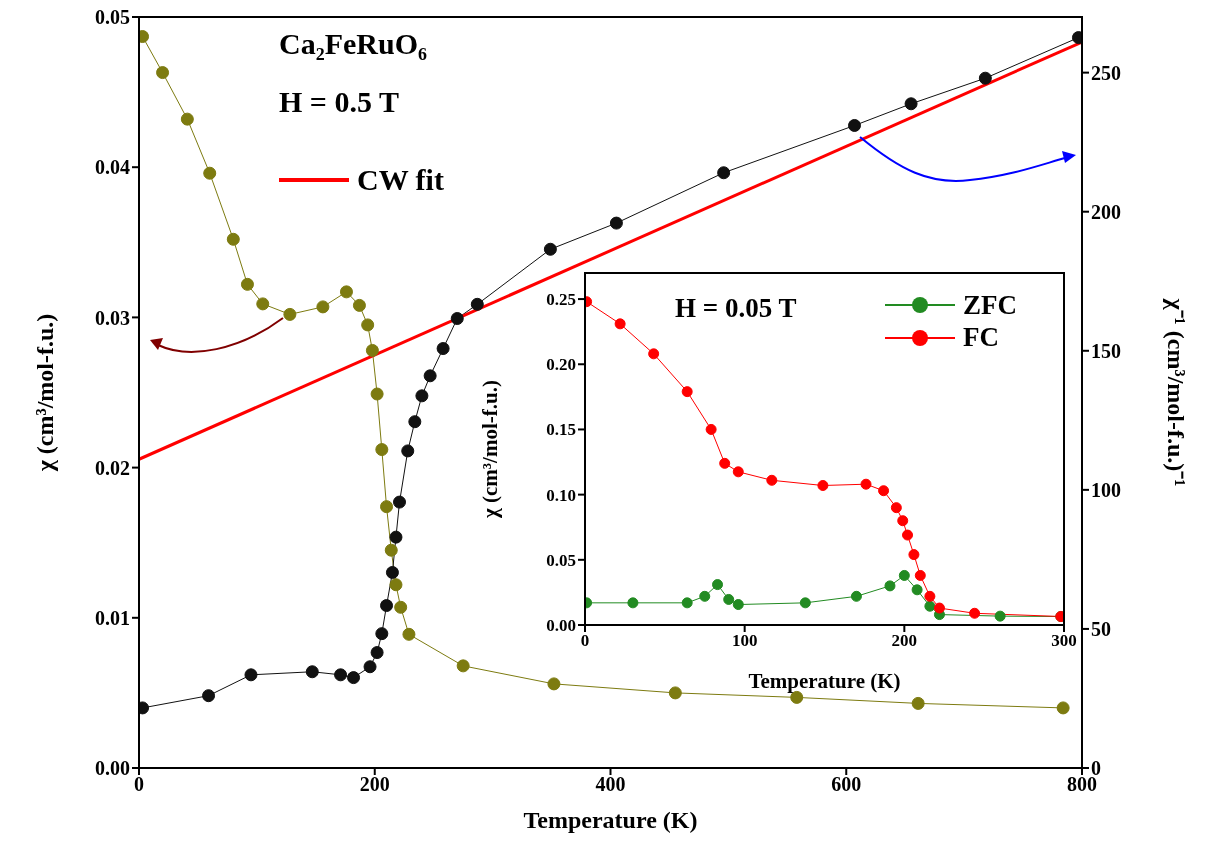  I want to click on y-tick-label: 0.10, so click(561, 495).